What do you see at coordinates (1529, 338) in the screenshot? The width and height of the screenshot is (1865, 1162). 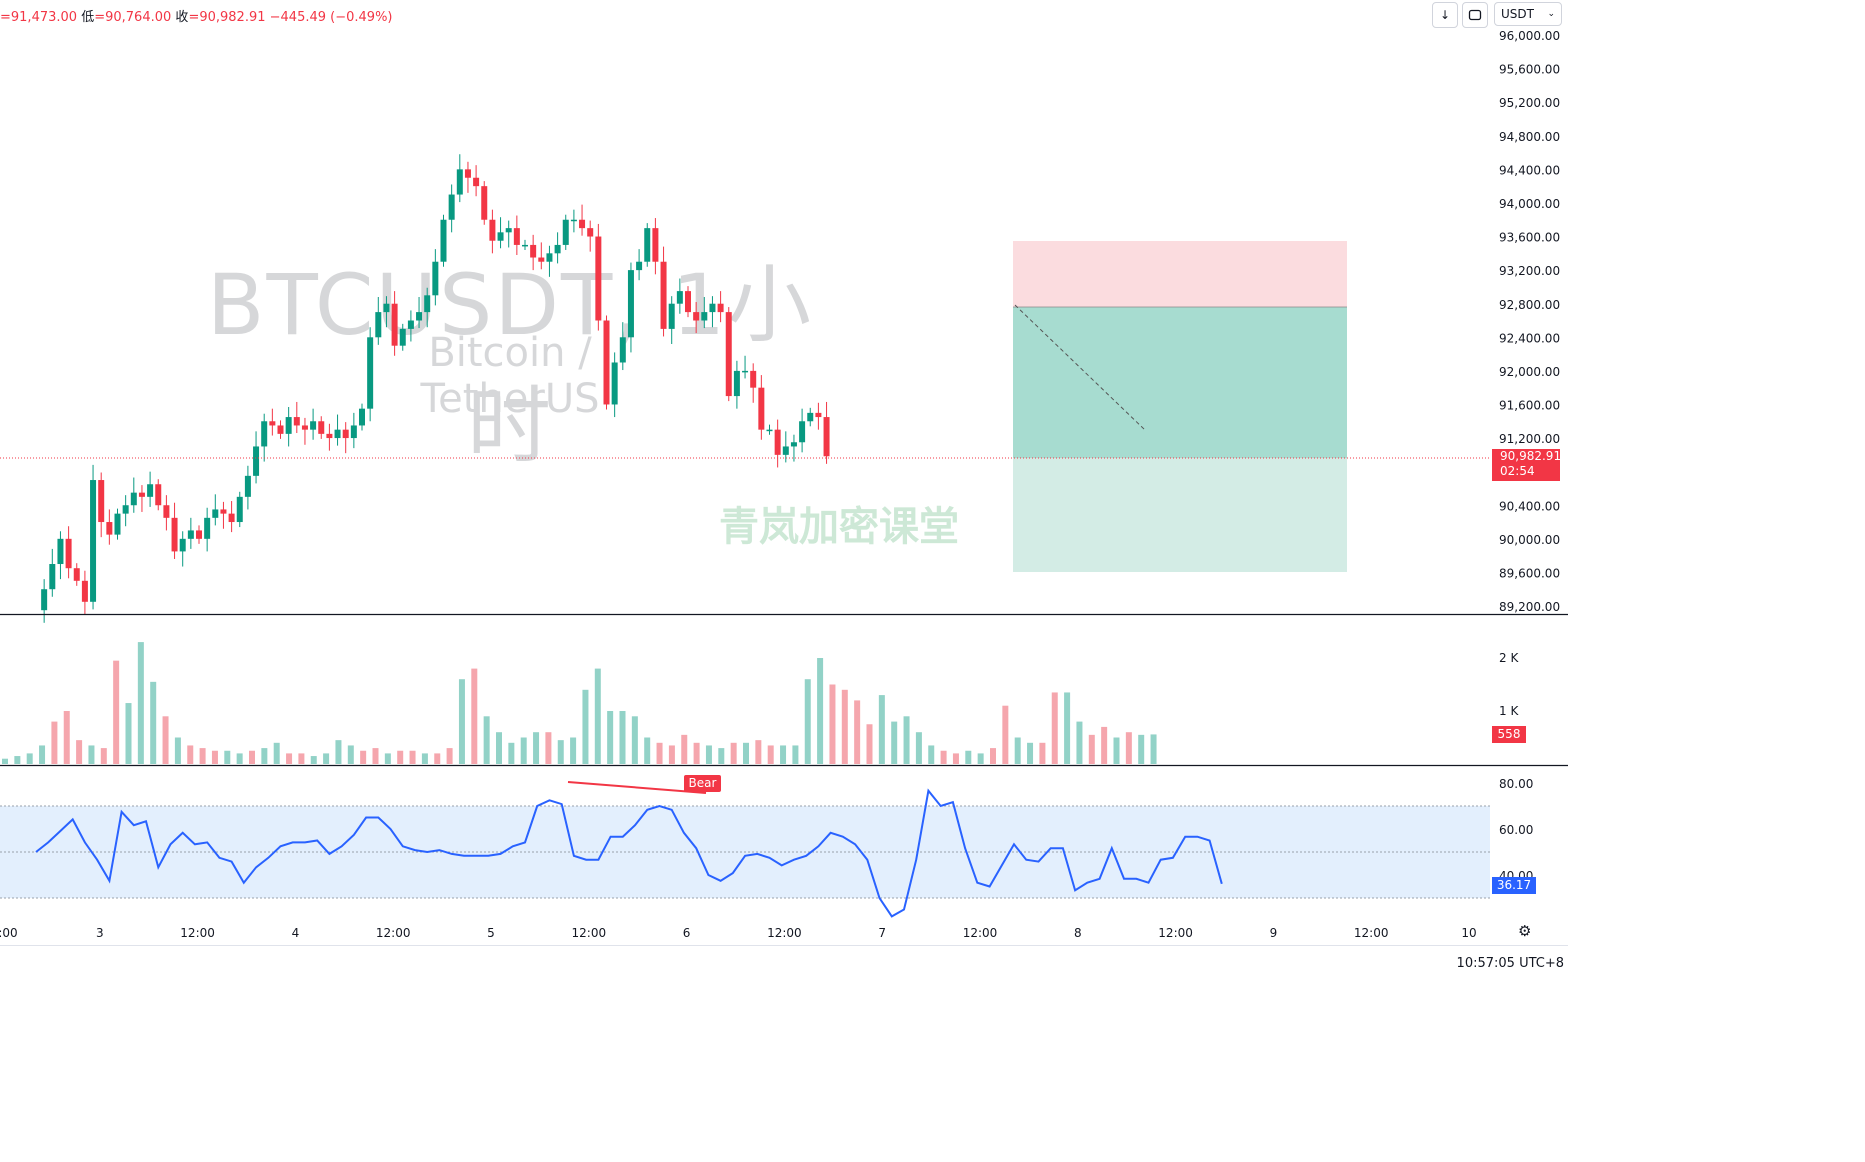 I see `price-axis-label: 92,400.00` at bounding box center [1529, 338].